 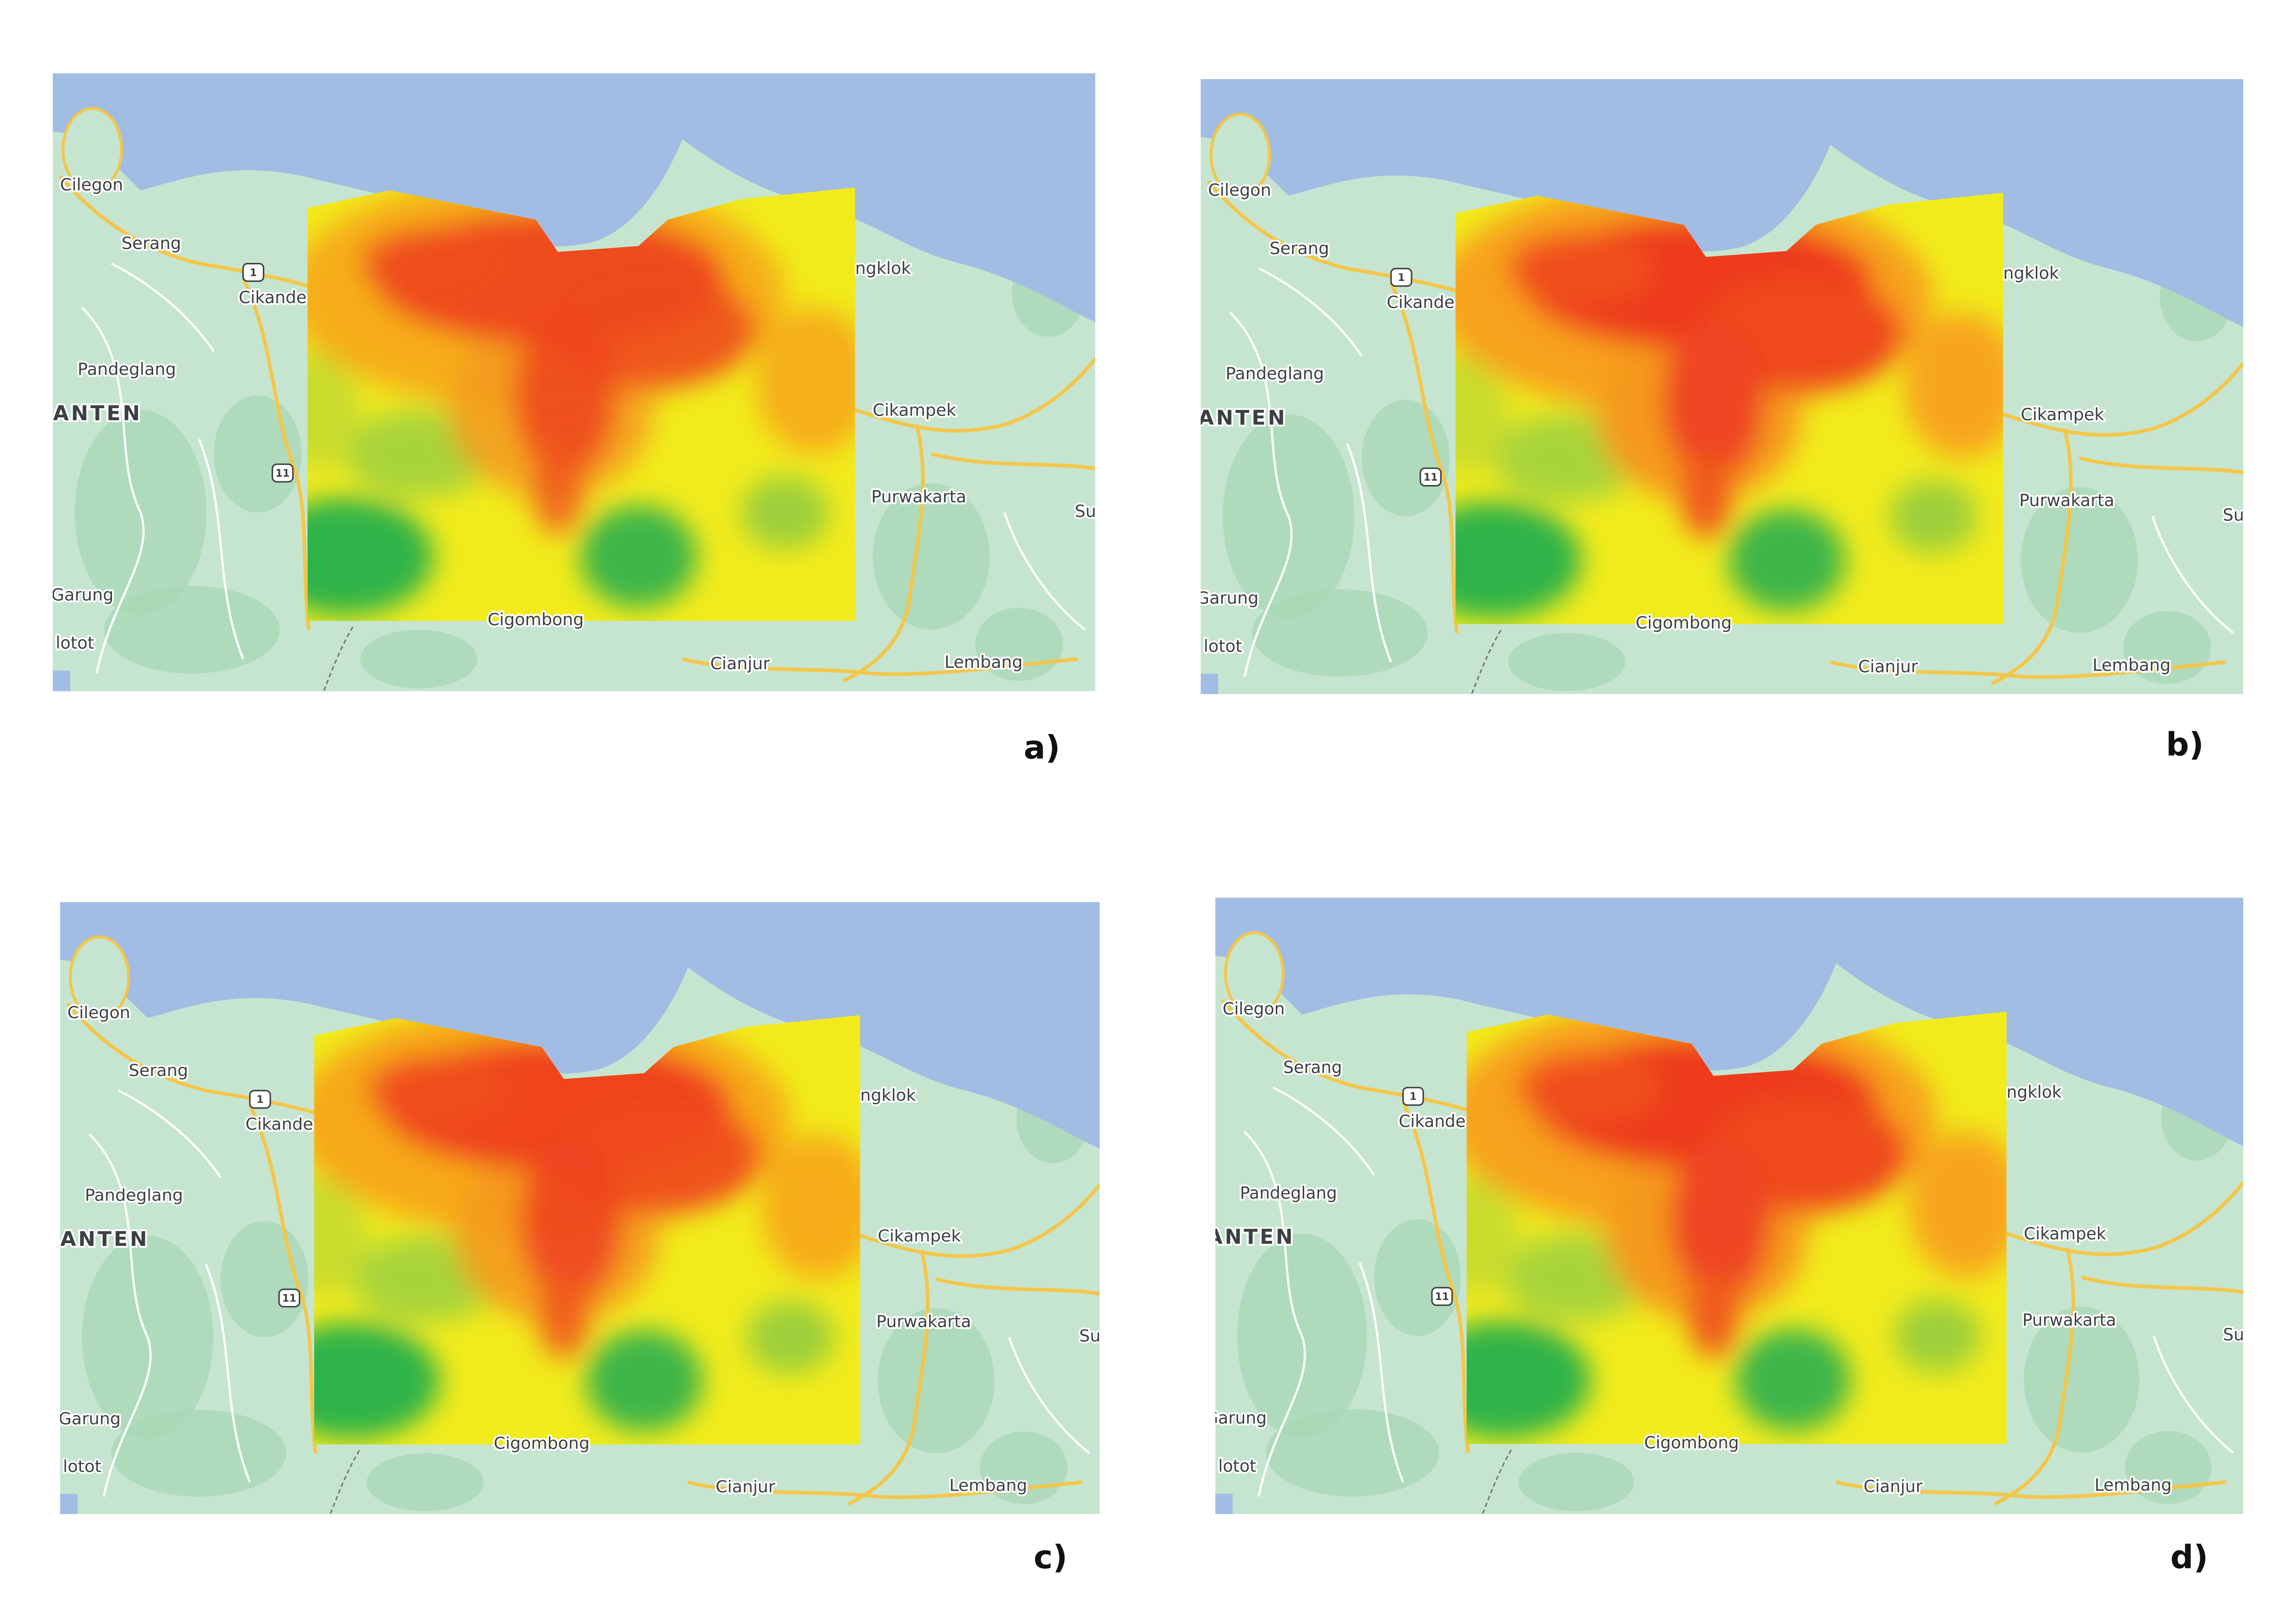 What do you see at coordinates (1233, 417) in the screenshot?
I see `region-label: BANTEN` at bounding box center [1233, 417].